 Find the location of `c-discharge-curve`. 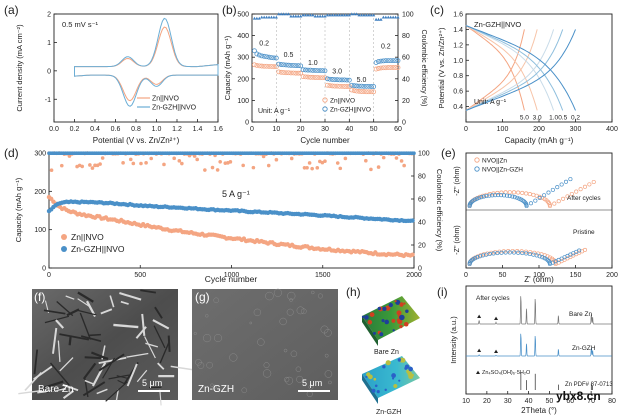

c-discharge-curve is located at coordinates (520, 68).